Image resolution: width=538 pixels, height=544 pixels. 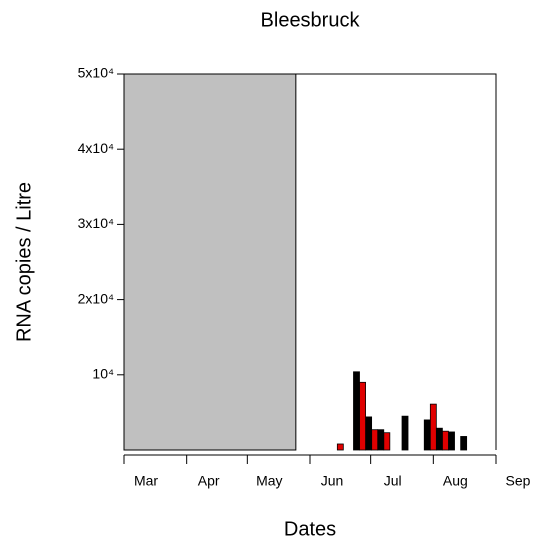 I want to click on y-tick-label: 4x10⁴, so click(x=96, y=148).